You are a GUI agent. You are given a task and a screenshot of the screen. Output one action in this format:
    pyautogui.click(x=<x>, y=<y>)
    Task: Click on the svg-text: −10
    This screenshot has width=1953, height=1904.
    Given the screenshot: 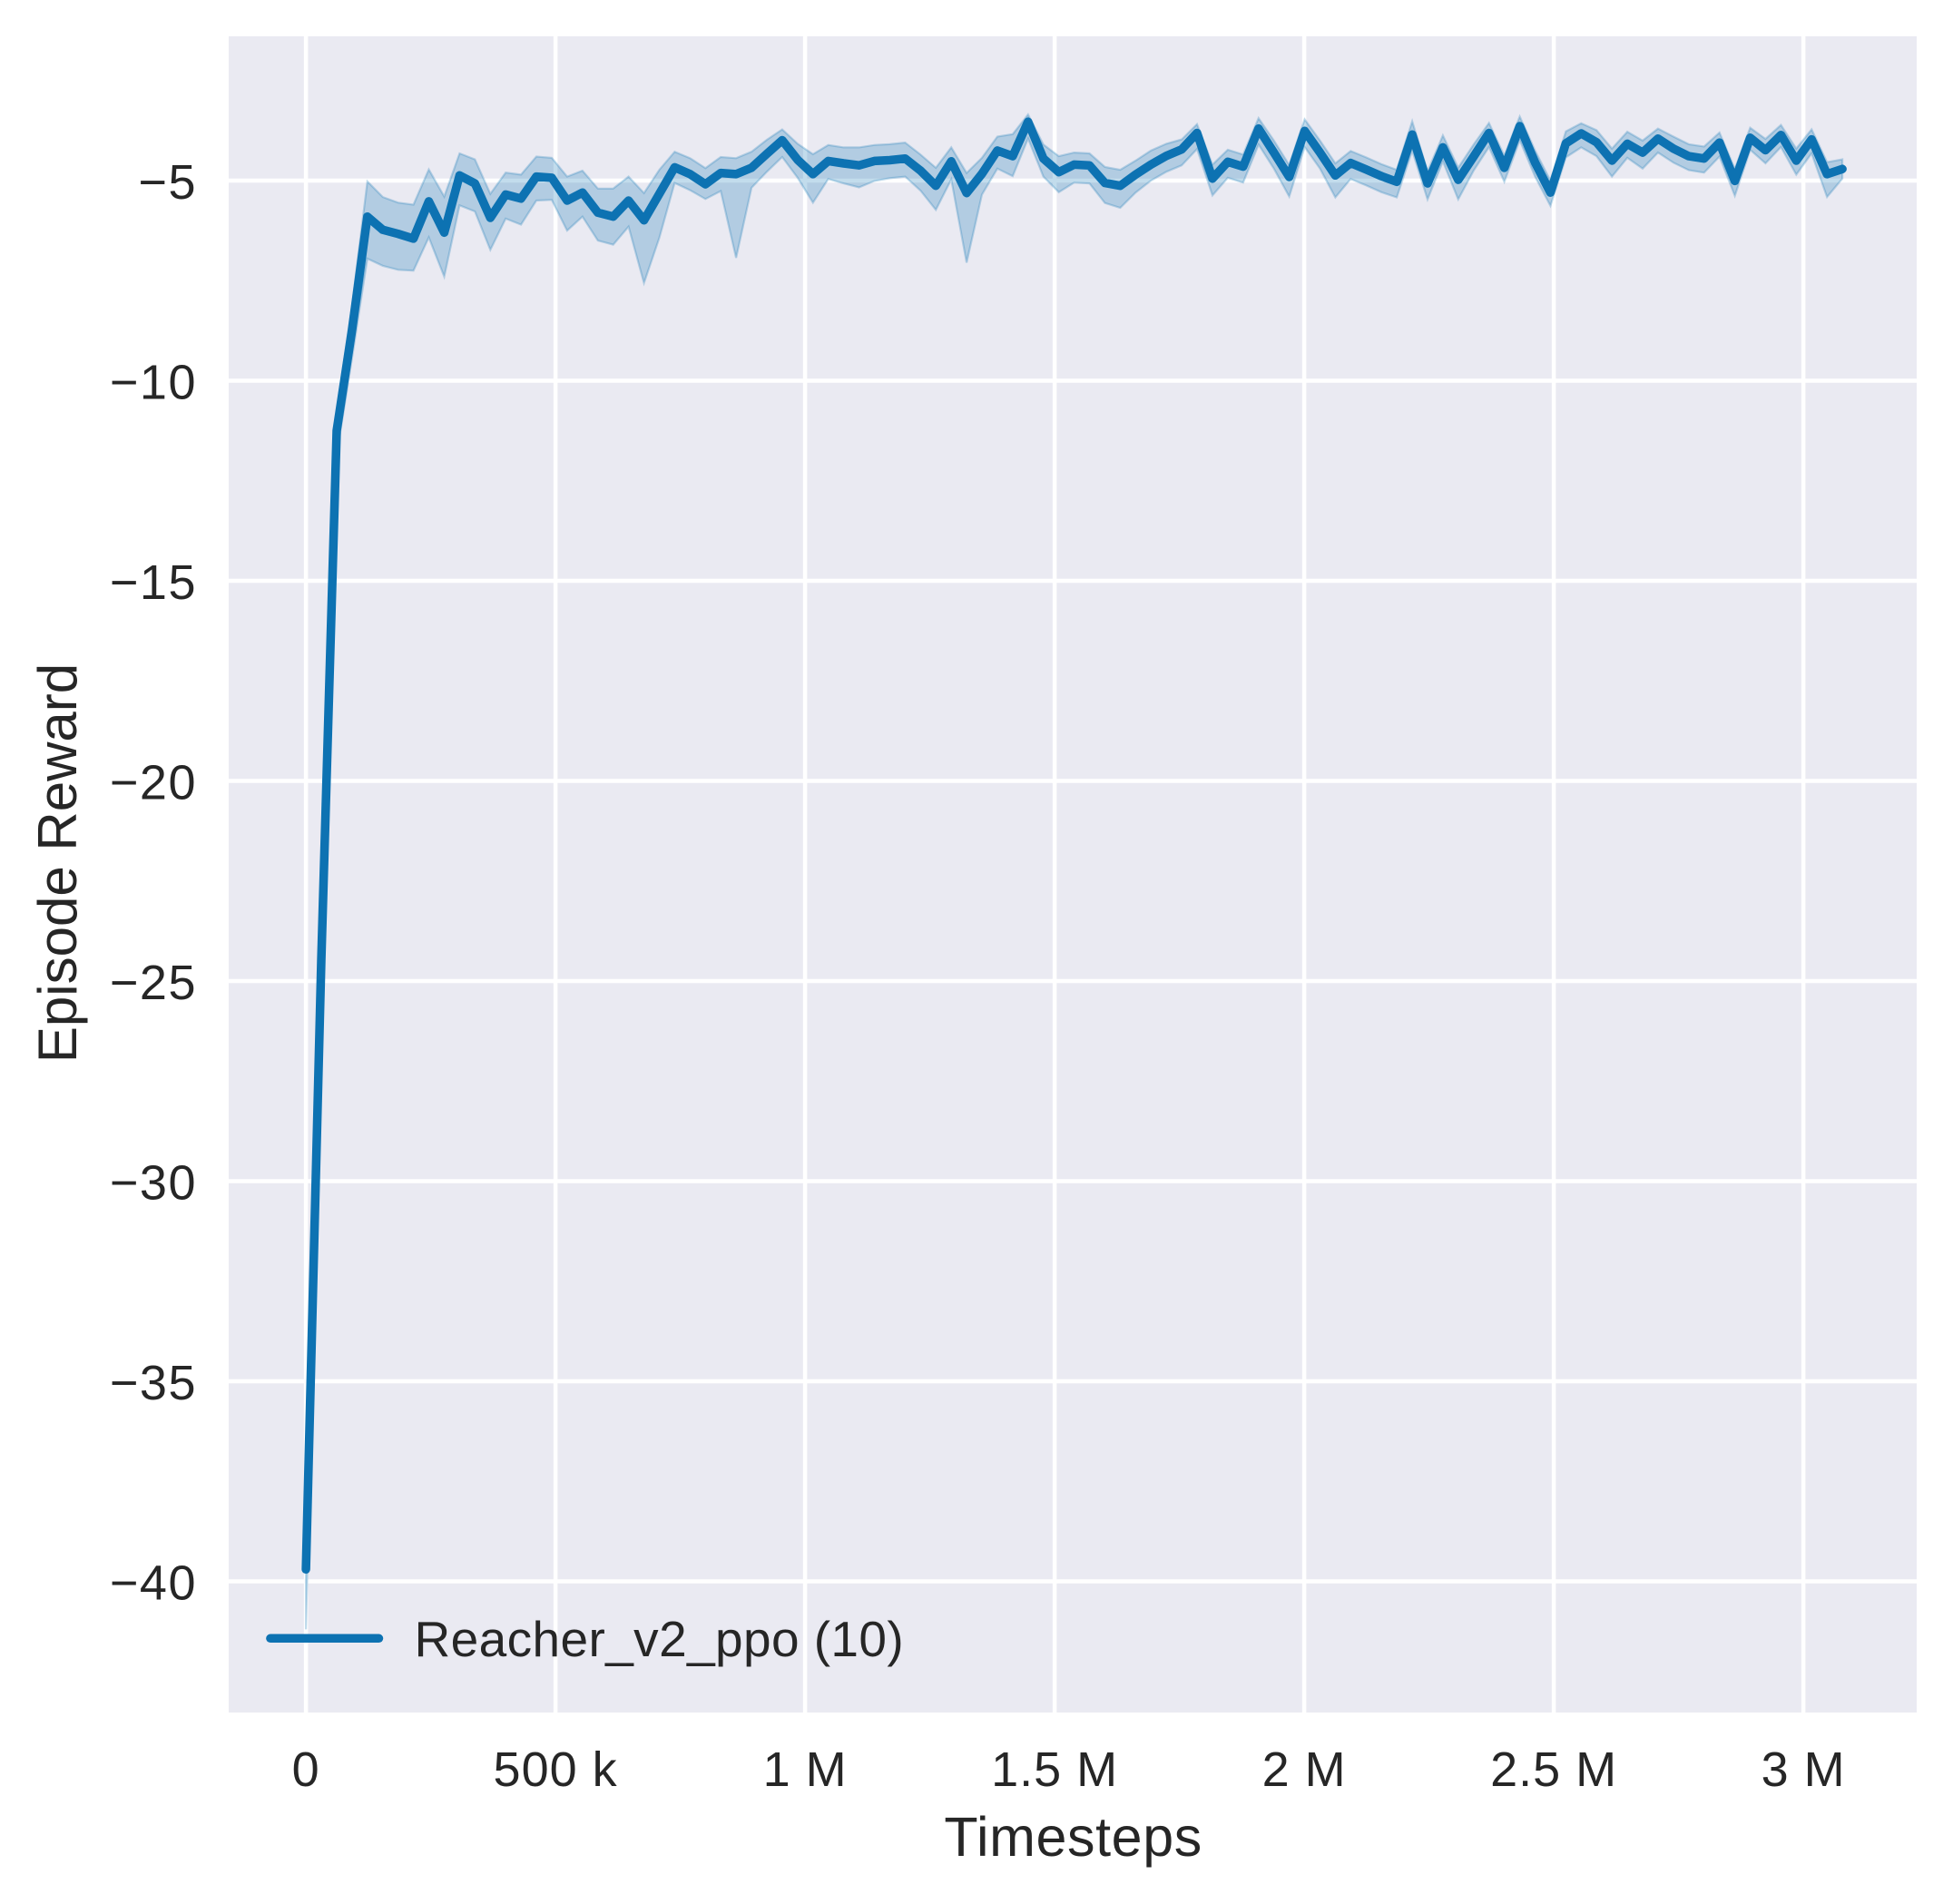 What is the action you would take?
    pyautogui.click(x=154, y=383)
    